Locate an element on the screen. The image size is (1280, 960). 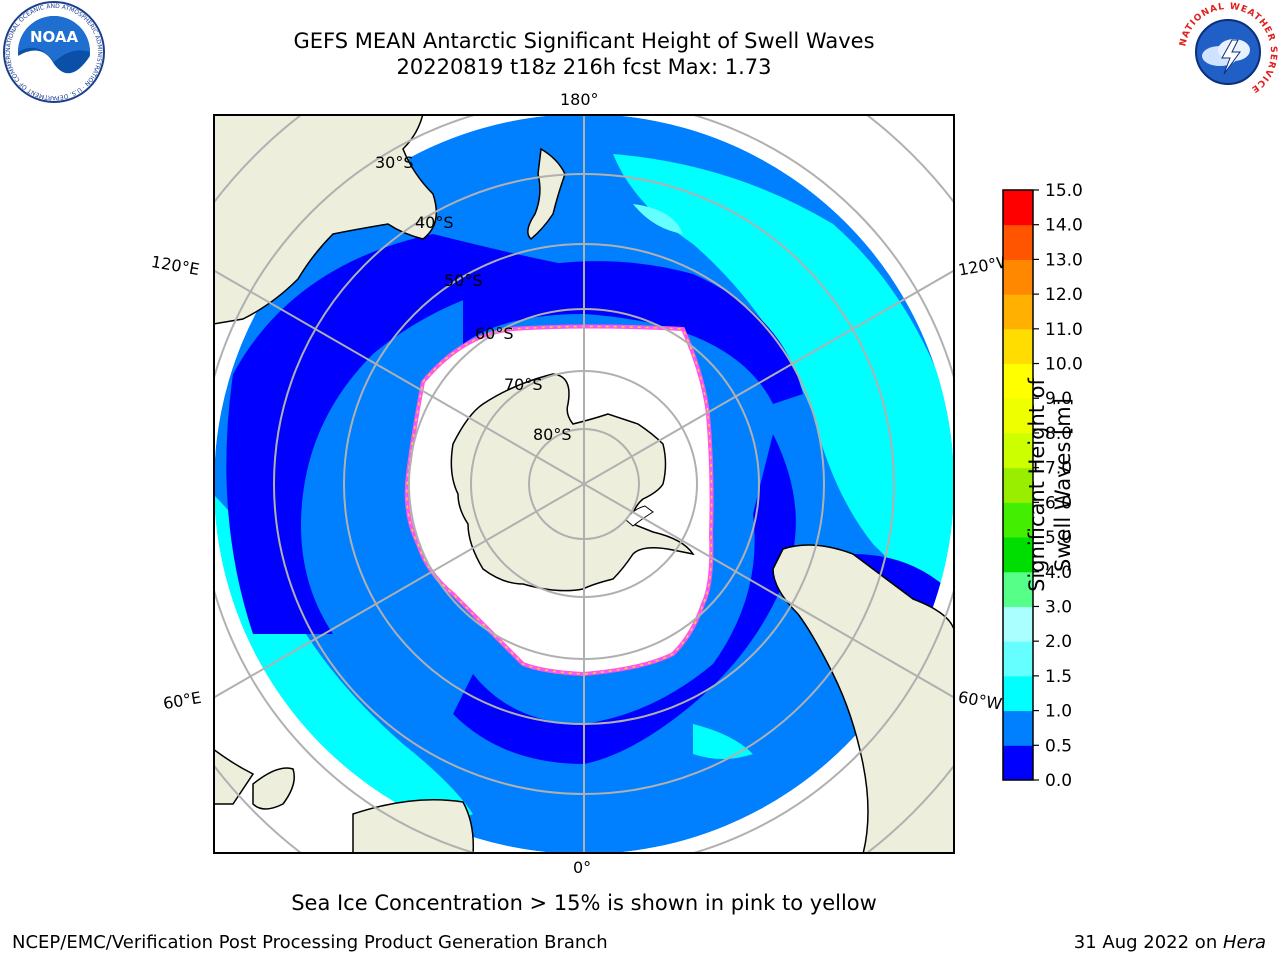
footer-host: Hera is located at coordinates (1244, 942).